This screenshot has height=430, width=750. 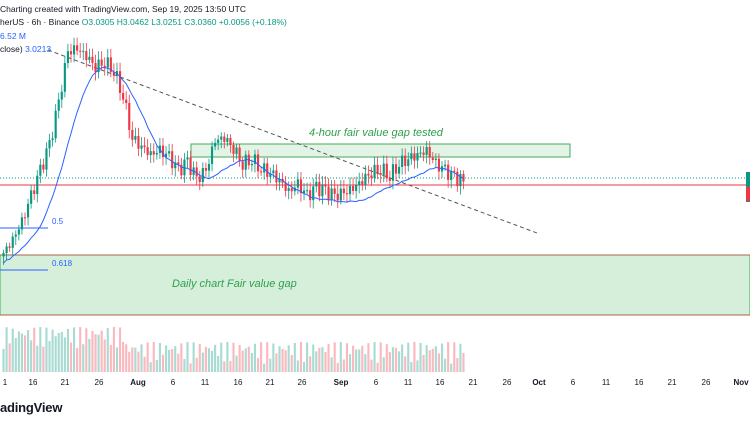 What do you see at coordinates (5, 382) in the screenshot?
I see `x-tick-label: 1` at bounding box center [5, 382].